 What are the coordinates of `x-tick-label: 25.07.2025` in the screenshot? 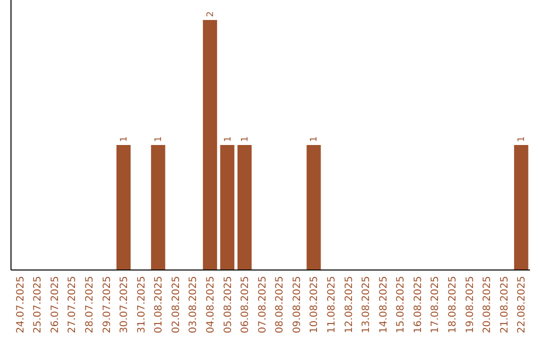 It's located at (38, 305).